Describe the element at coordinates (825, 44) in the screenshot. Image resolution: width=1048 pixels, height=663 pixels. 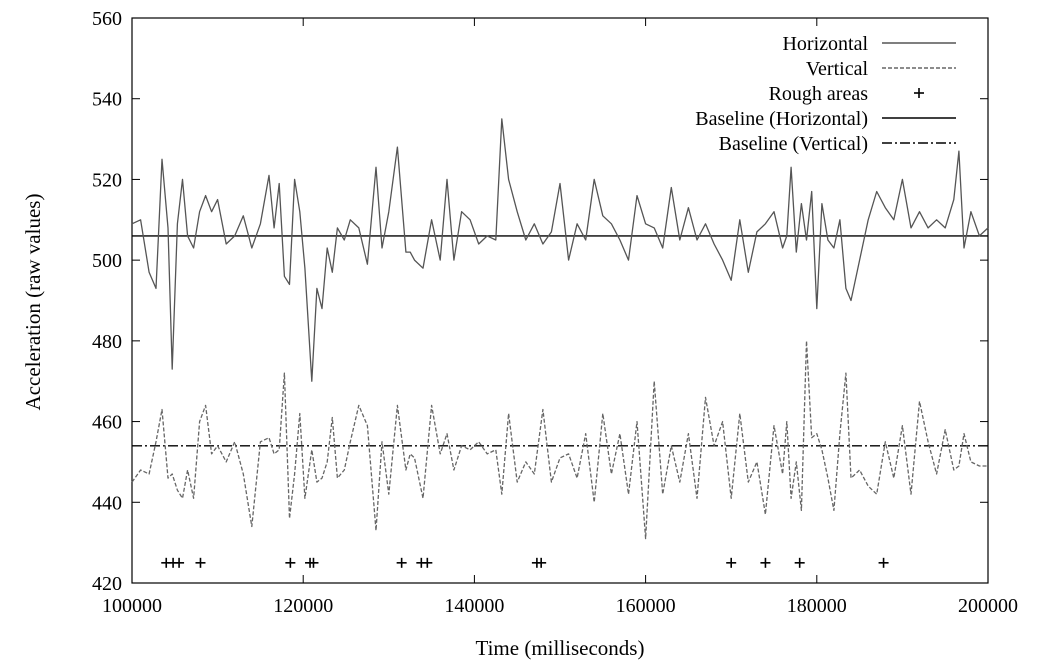
I see `legend-label: Horizontal` at that location.